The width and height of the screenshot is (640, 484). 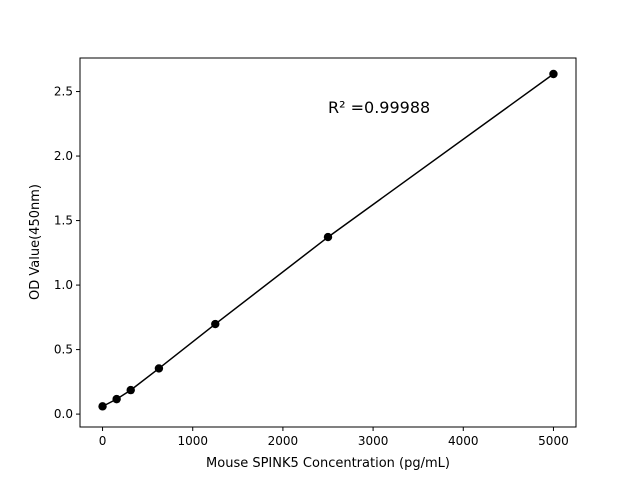 What do you see at coordinates (63, 285) in the screenshot?
I see `y-tick-label: 1.0` at bounding box center [63, 285].